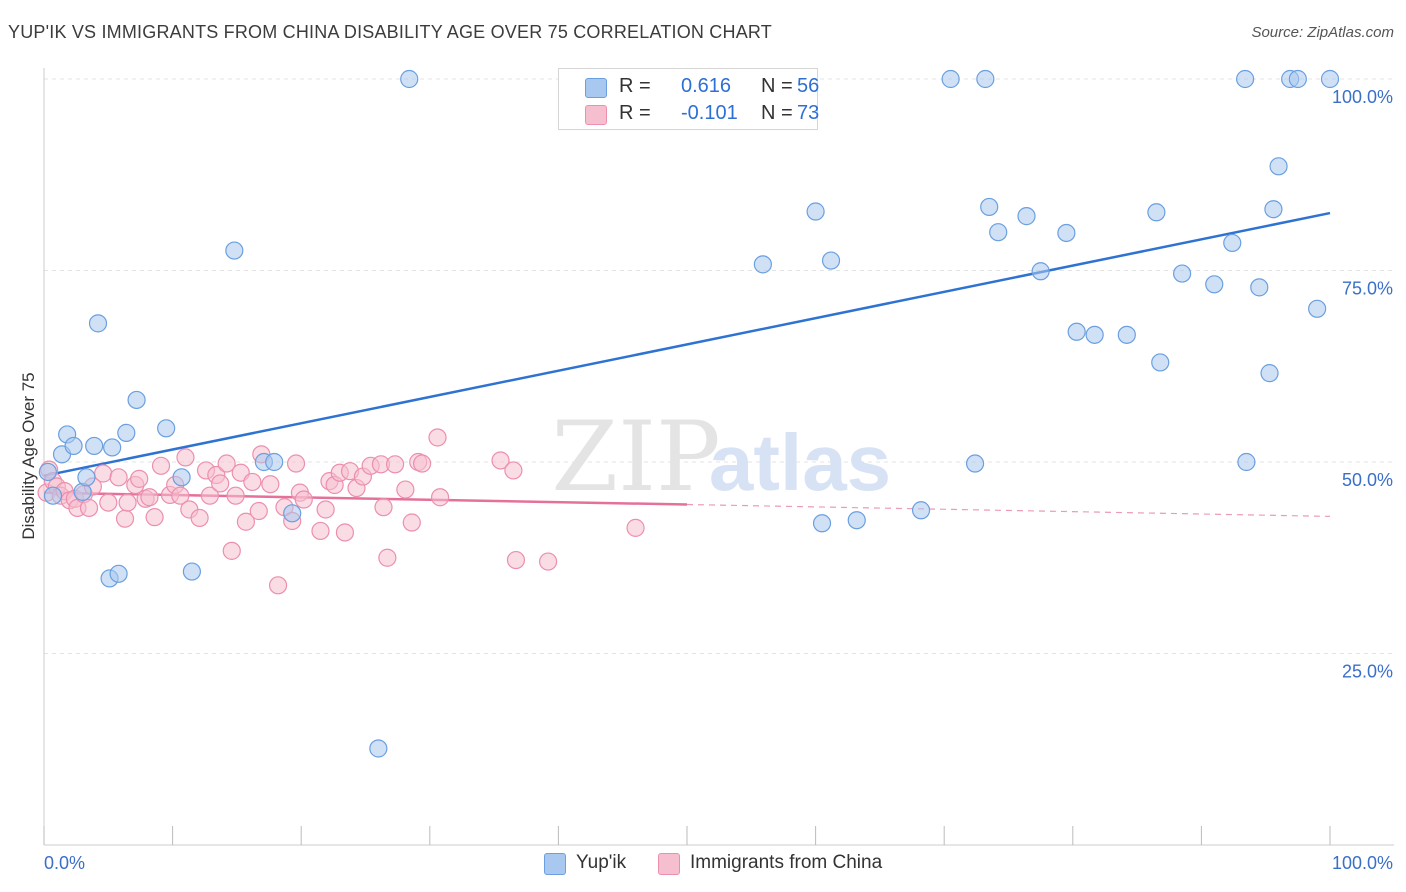  Describe the element at coordinates (601, 862) in the screenshot. I see `bottom-legend-label-yupik: Yup'ik` at that location.